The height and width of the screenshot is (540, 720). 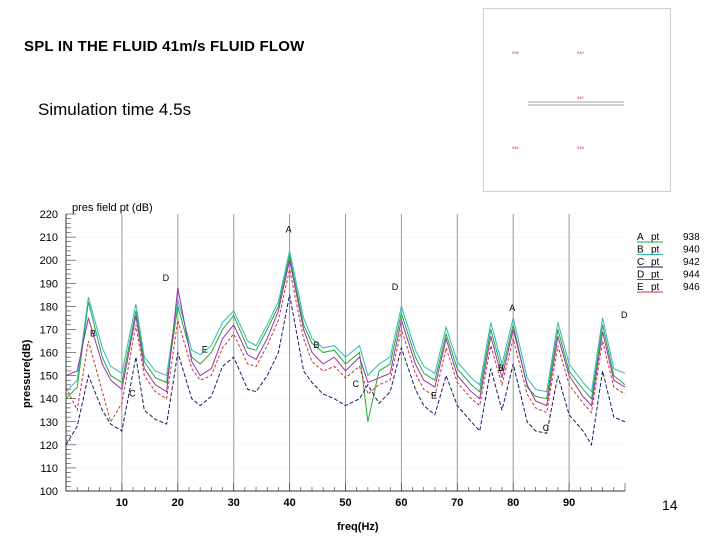 I want to click on probe-marker: 946, so click(x=515, y=147).